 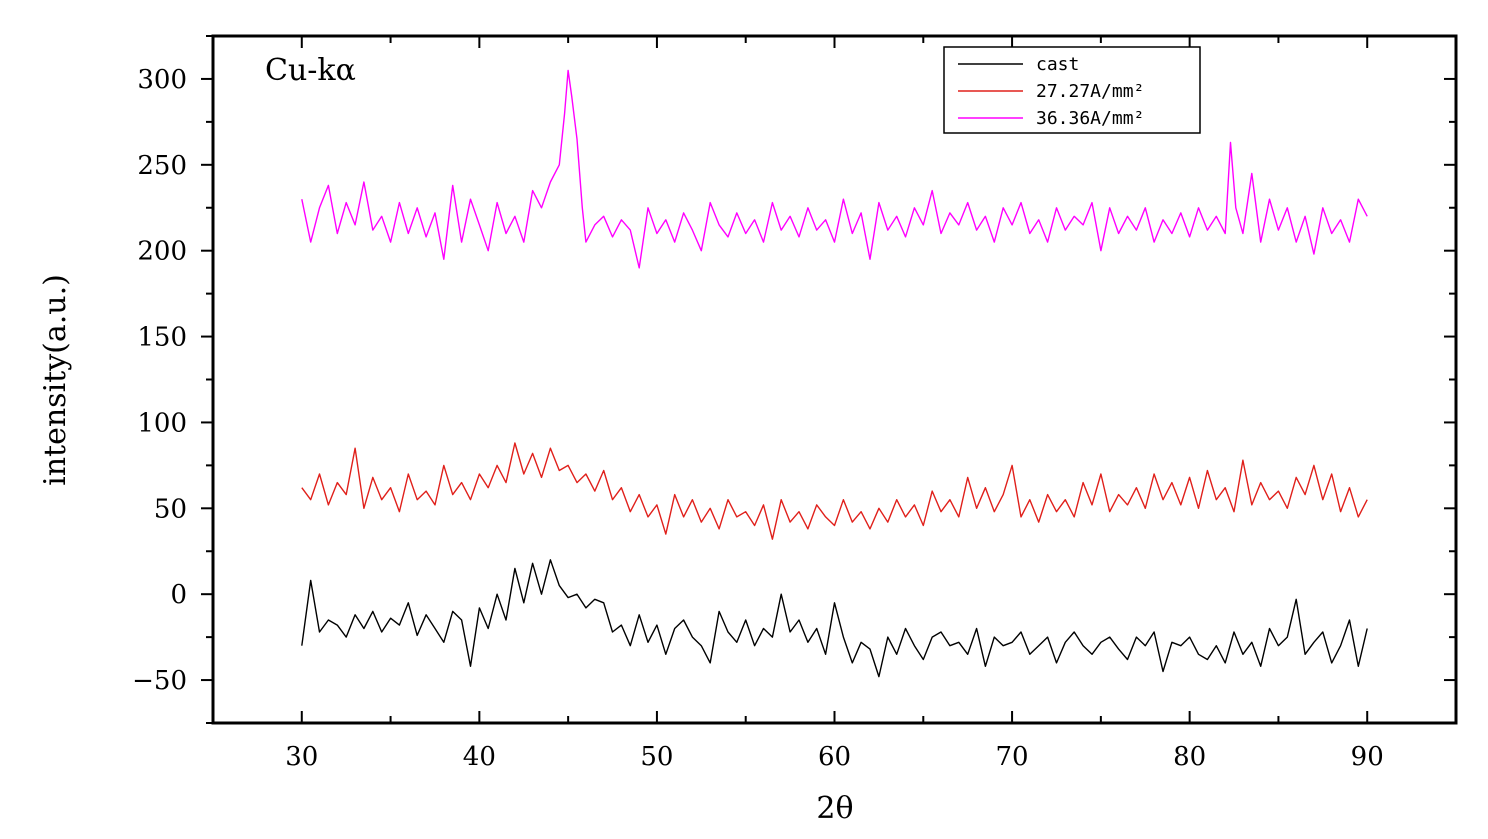 I want to click on x-tick-label: 60, so click(x=834, y=757).